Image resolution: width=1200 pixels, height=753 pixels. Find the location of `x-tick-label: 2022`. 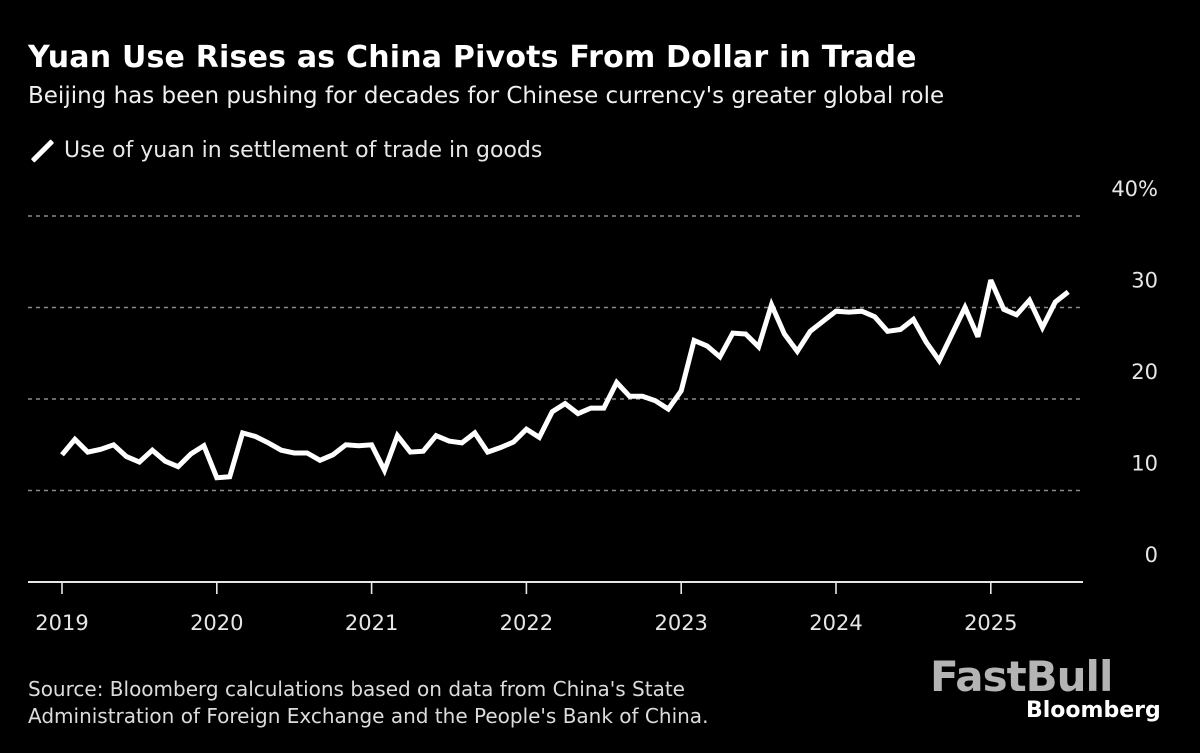

x-tick-label: 2022 is located at coordinates (526, 623).